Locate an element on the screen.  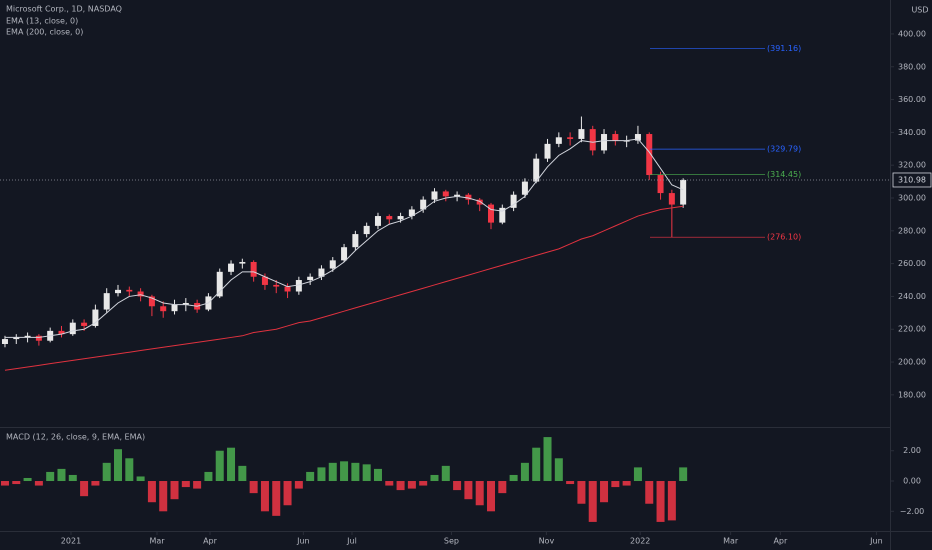
chart-title: Microsoft Corp., 1D, NASDAQ is located at coordinates (64, 9).